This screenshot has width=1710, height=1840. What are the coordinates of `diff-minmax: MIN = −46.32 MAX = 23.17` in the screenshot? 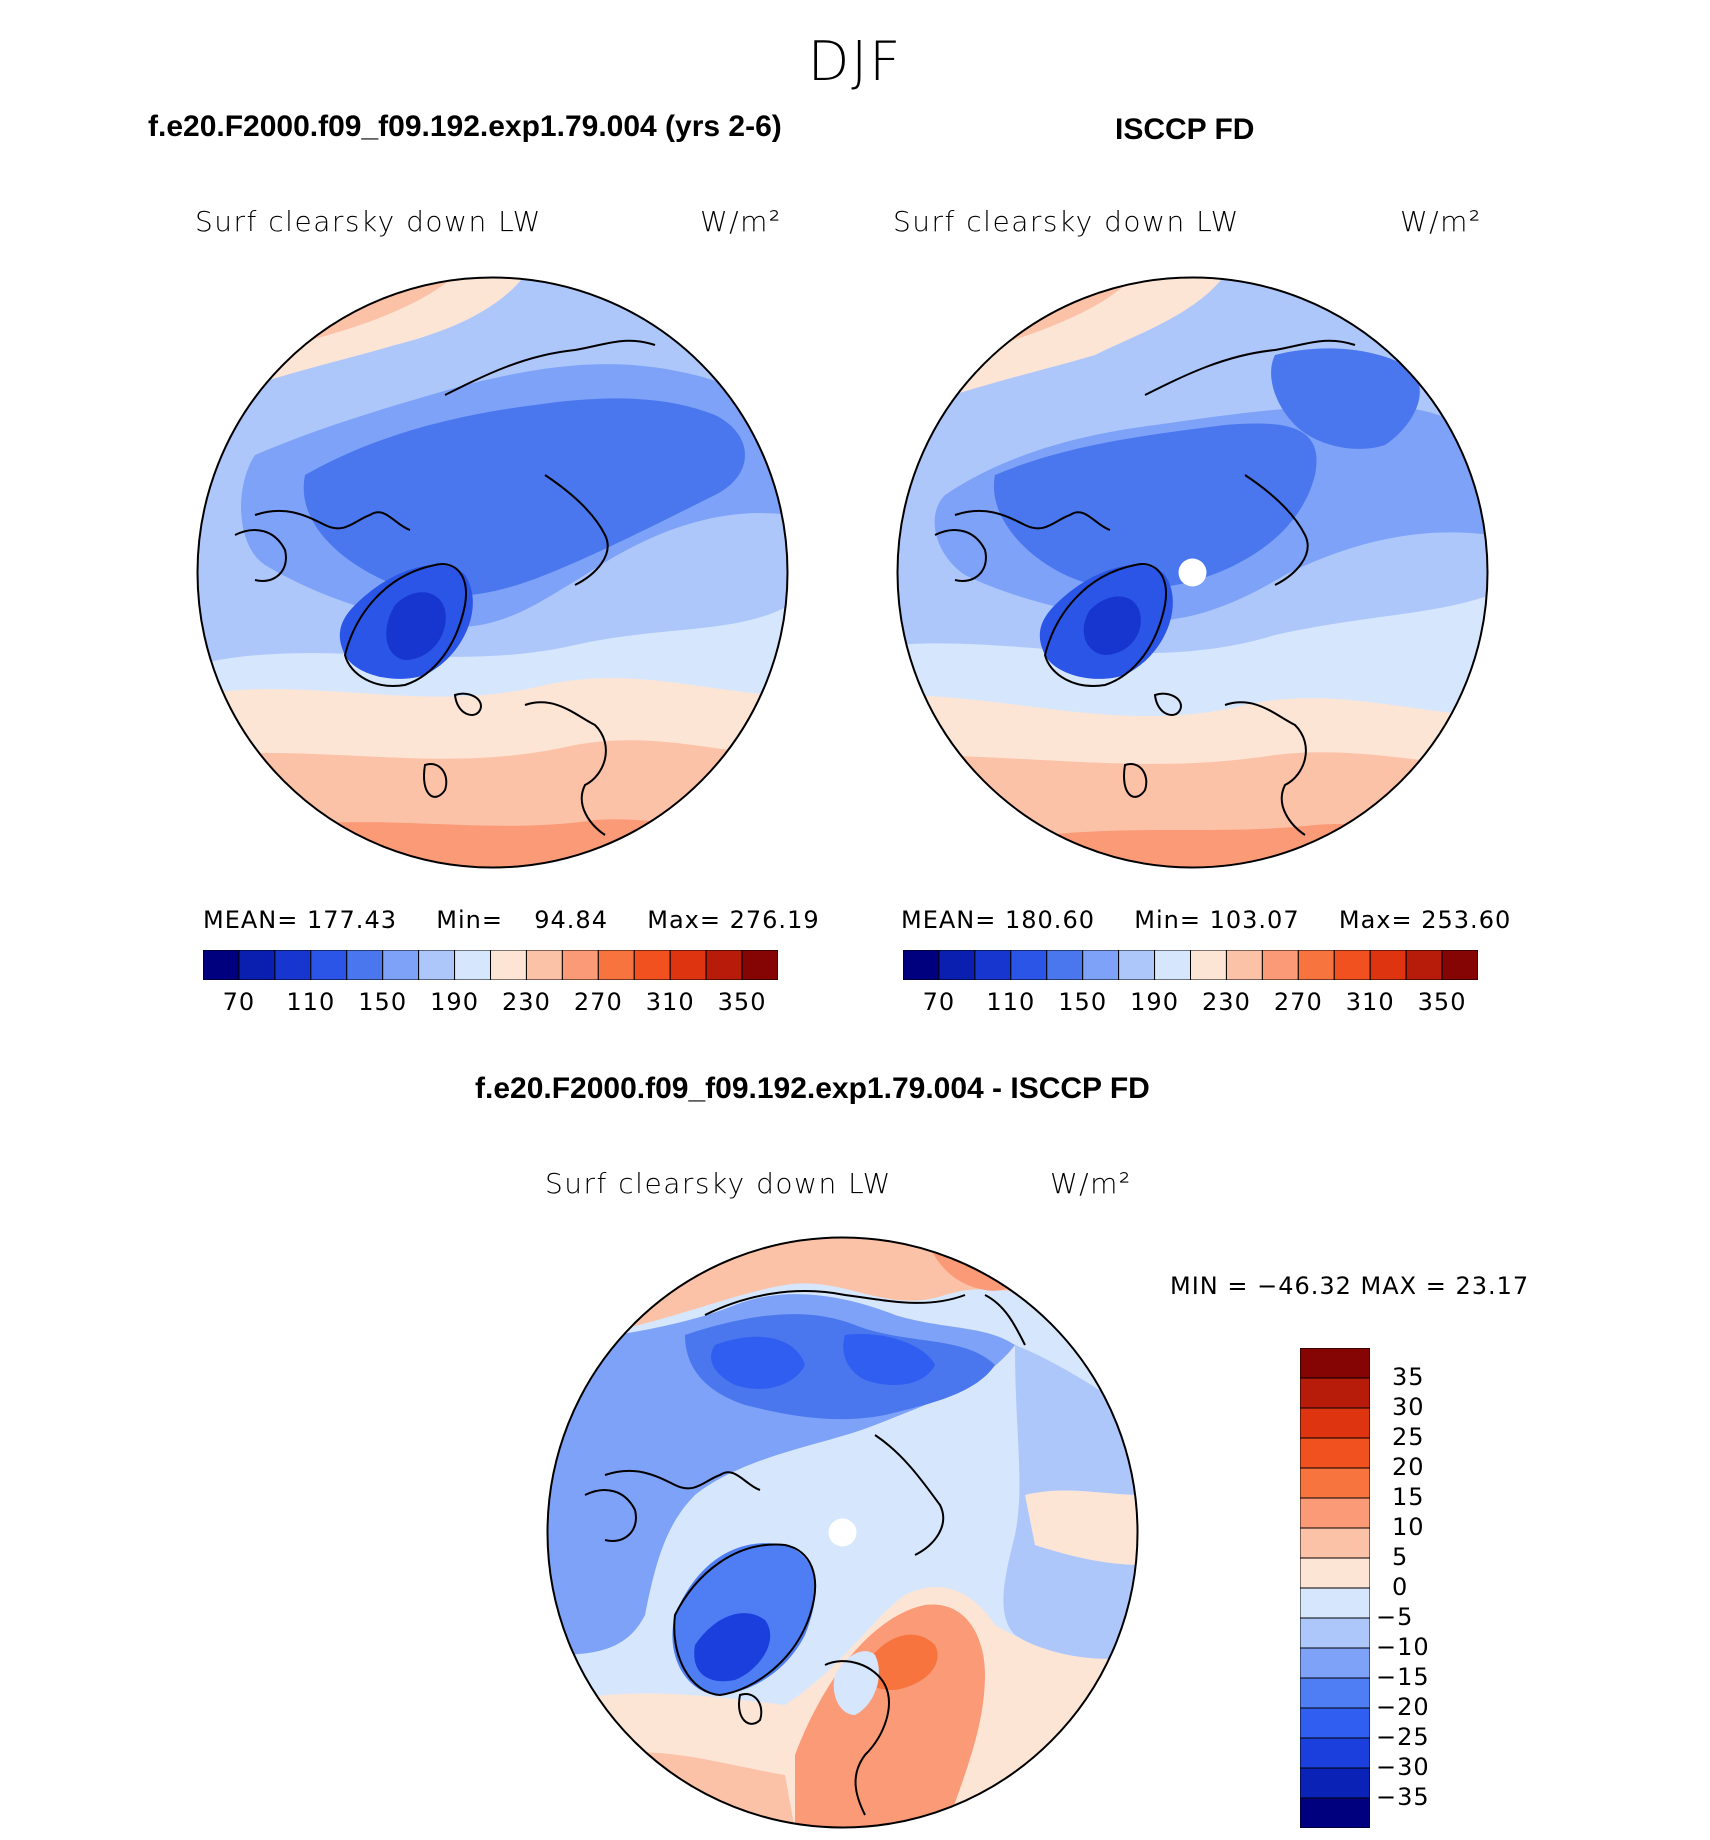 It's located at (1350, 1286).